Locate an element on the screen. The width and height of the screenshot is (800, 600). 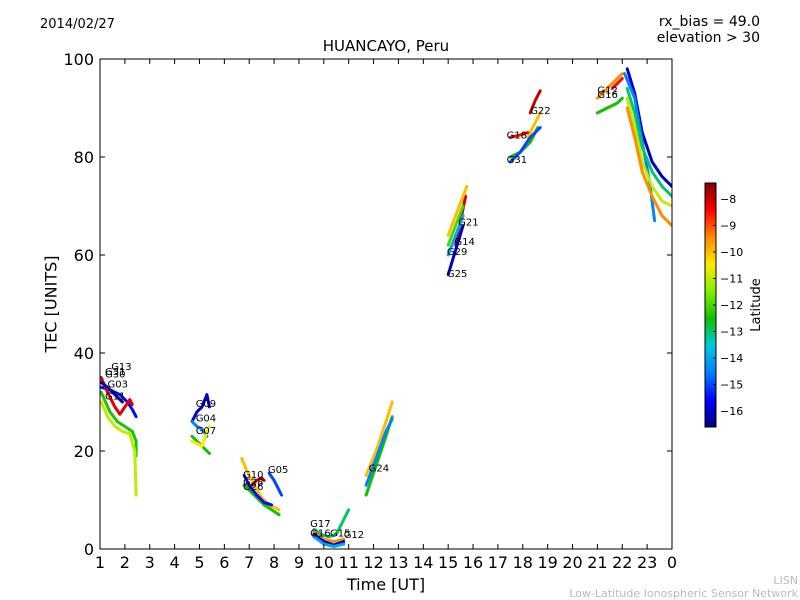
x-tick-label: 10 is located at coordinates (324, 562).